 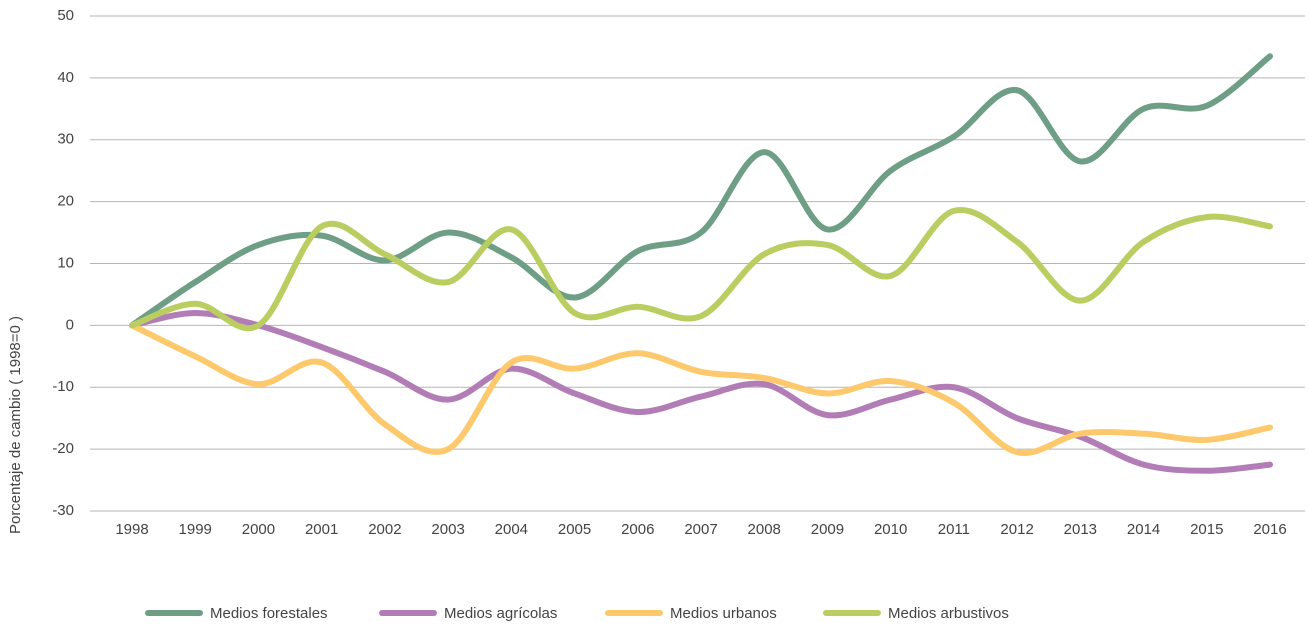 What do you see at coordinates (63, 510) in the screenshot?
I see `y-tick-label: -30` at bounding box center [63, 510].